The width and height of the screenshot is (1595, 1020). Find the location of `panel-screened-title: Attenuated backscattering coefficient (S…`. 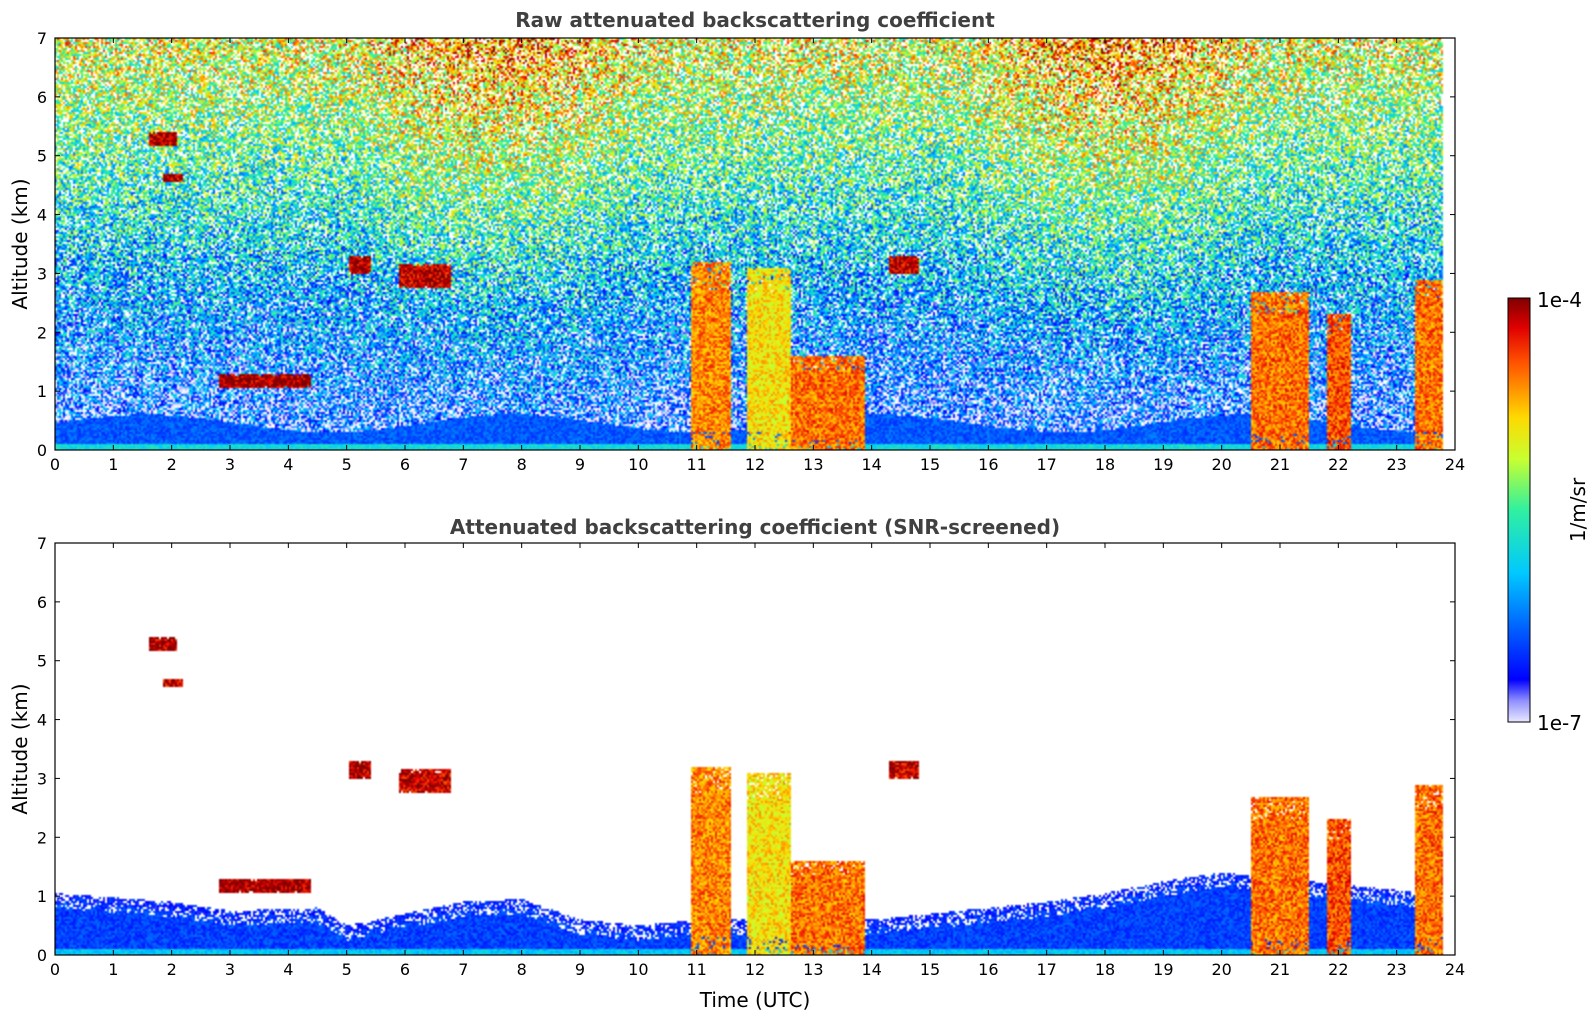

panel-screened-title: Attenuated backscattering coefficient (S… is located at coordinates (755, 527).